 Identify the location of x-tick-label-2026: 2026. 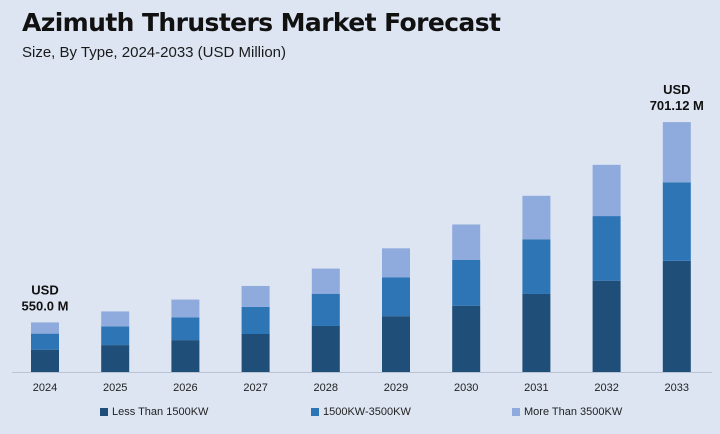
(185, 388).